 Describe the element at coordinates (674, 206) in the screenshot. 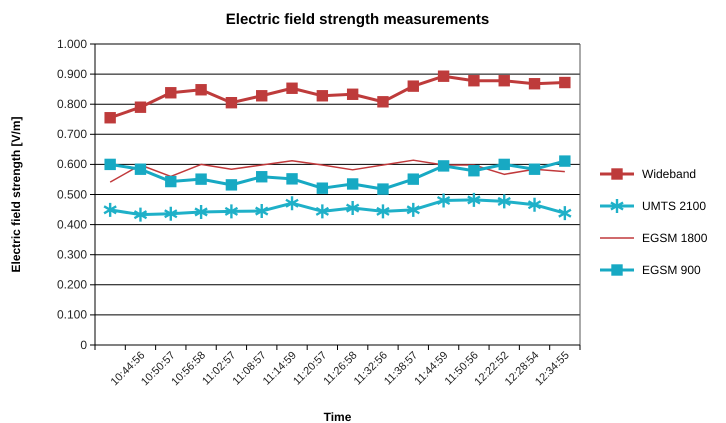

I see `legend-label: UMTS 2100` at that location.